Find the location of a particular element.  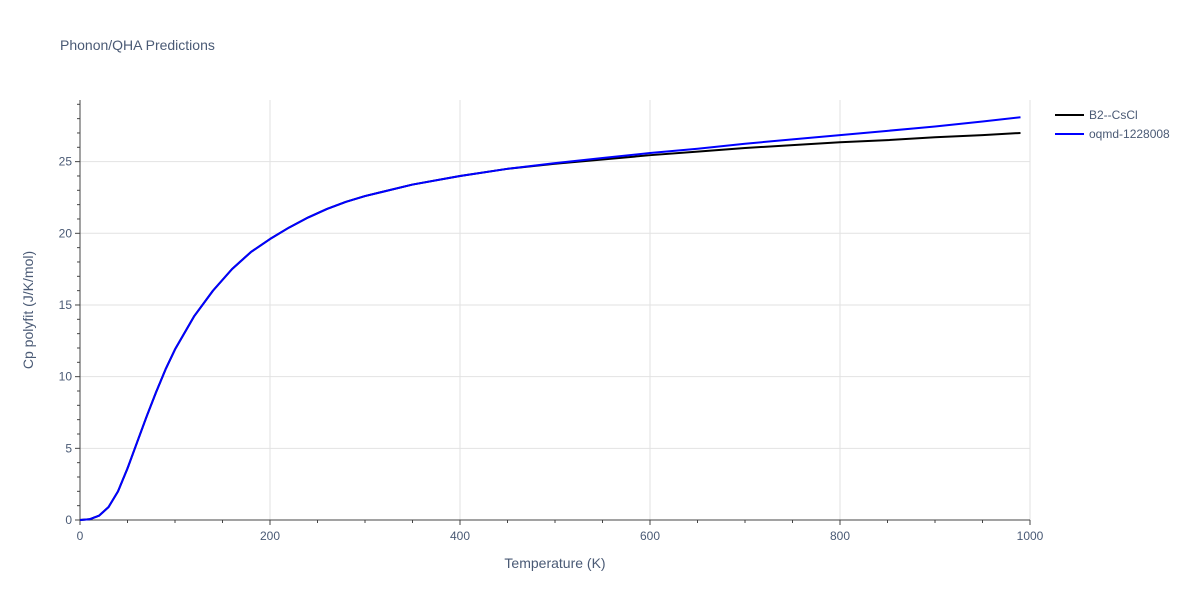

x-tick-label: 400 is located at coordinates (460, 536).